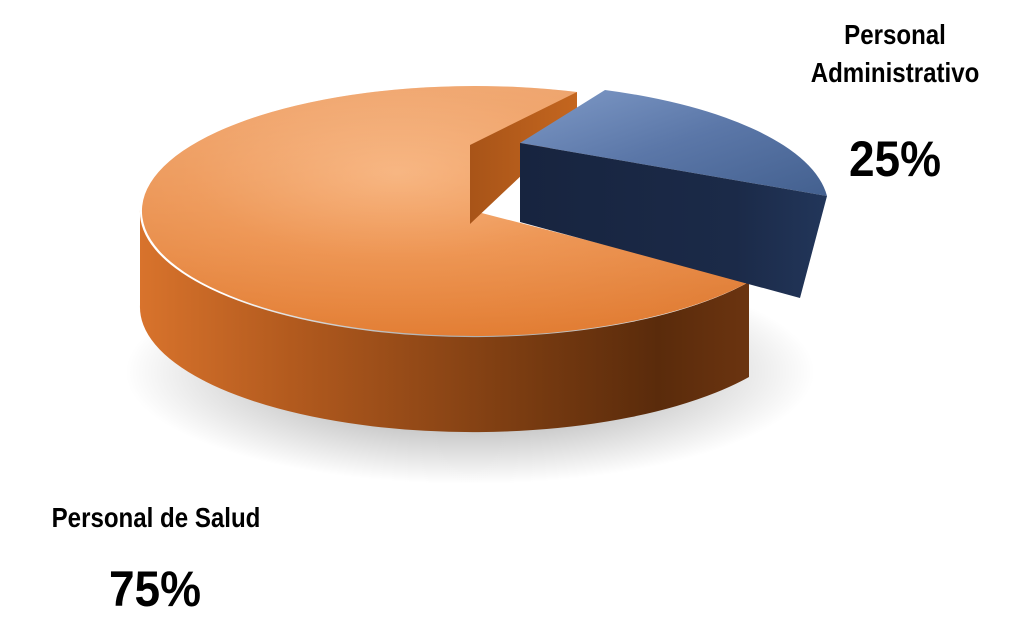  I want to click on label-personal-de-salud: Personal de Salud, so click(156, 517).